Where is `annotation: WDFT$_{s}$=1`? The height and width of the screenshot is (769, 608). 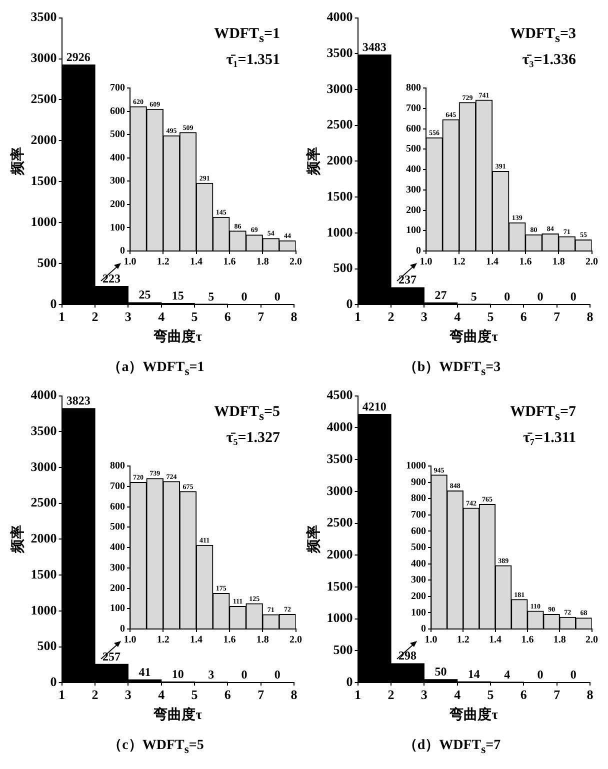 annotation: WDFT$_{s}$=1 is located at coordinates (247, 36).